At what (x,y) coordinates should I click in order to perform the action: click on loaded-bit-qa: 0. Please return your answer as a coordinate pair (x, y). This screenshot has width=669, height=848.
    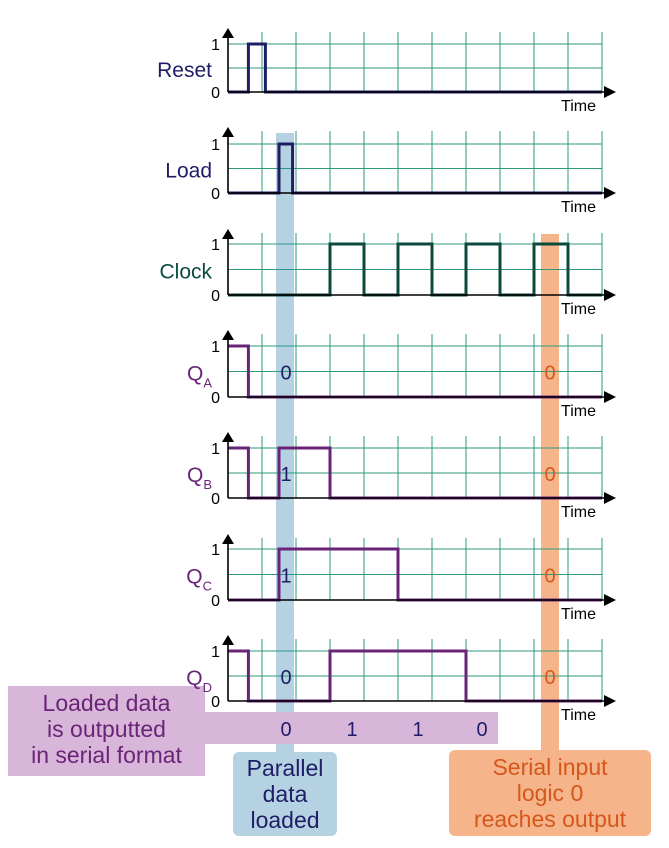
    Looking at the image, I should click on (285, 374).